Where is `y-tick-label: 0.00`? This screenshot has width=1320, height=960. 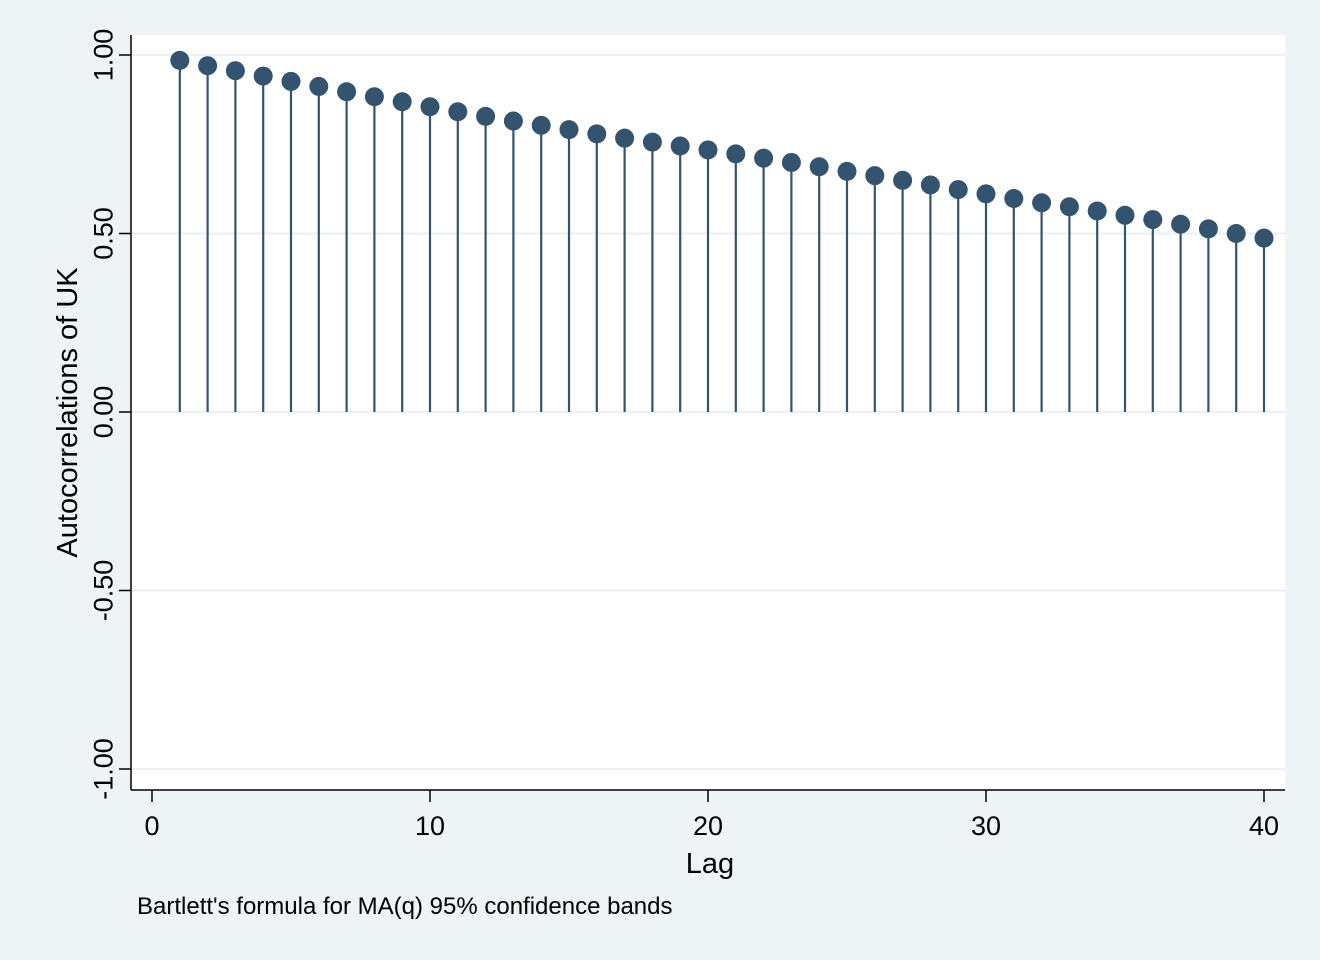 y-tick-label: 0.00 is located at coordinates (103, 412).